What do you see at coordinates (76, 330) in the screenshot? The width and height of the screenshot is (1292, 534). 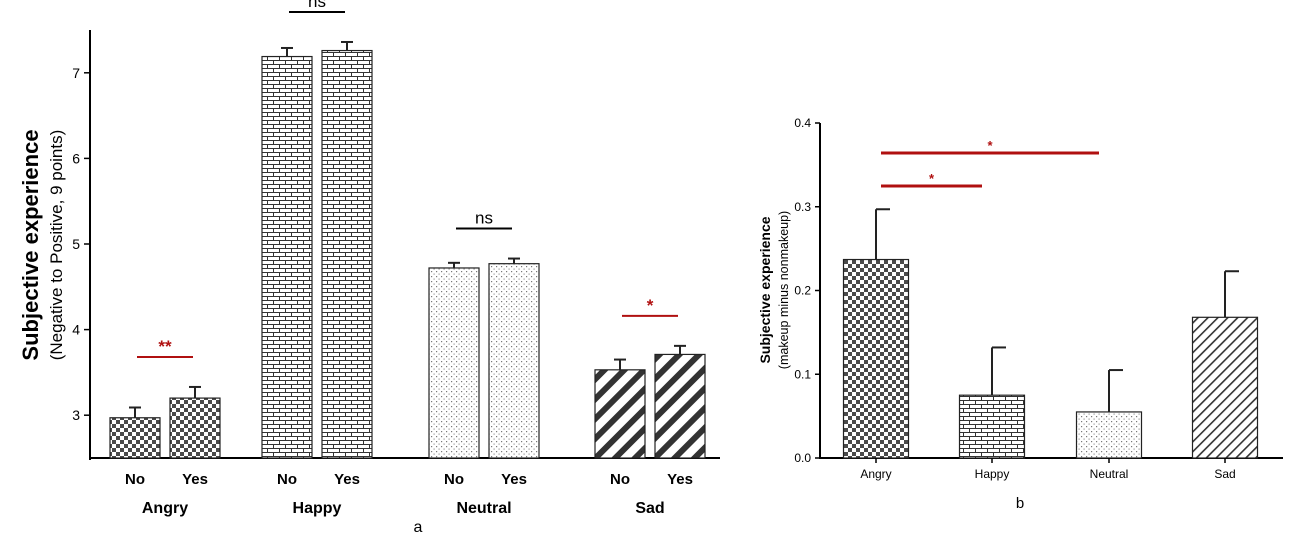 I see `panel-a-ytick-label: 4` at bounding box center [76, 330].